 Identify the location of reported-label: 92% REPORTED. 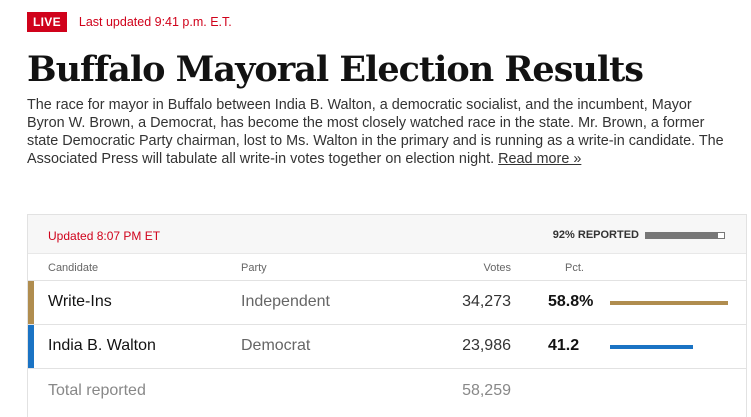
(595, 235).